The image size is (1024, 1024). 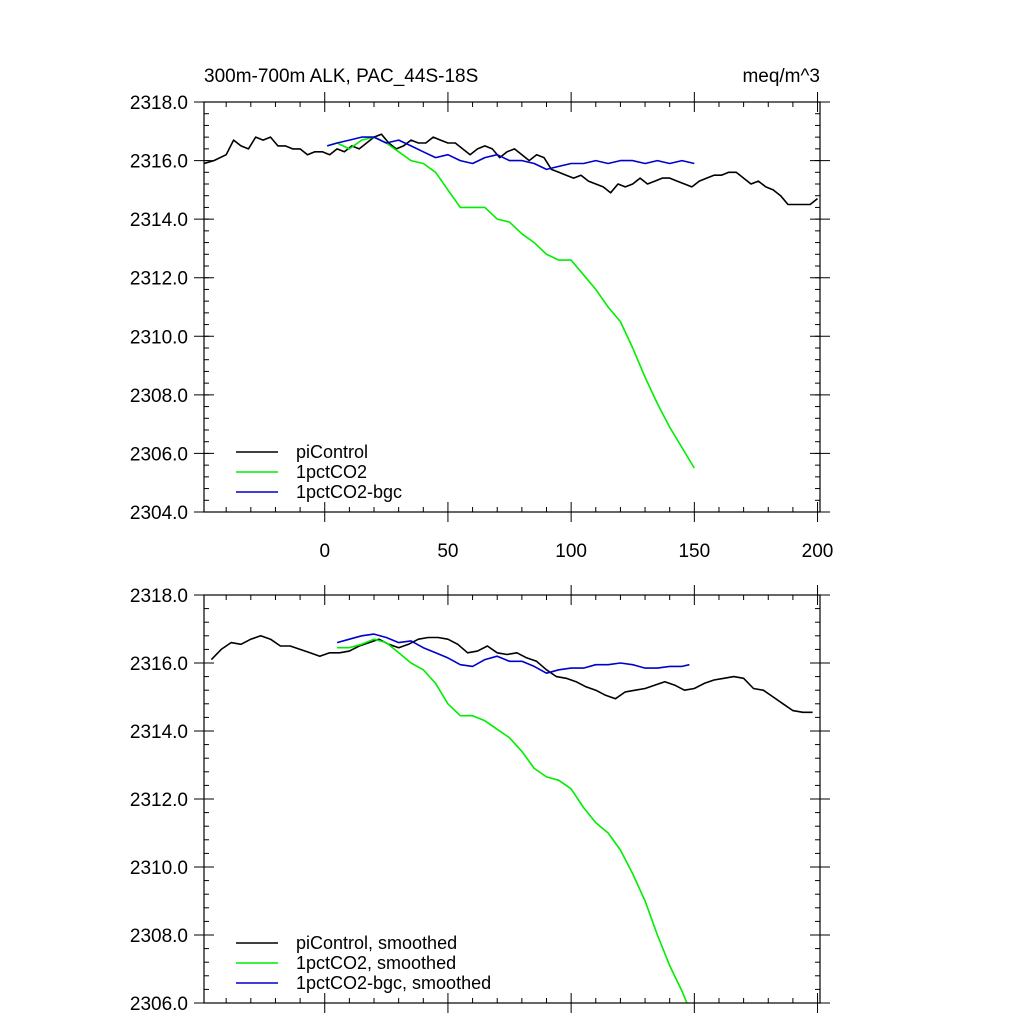 I want to click on x-tick-label: 200, so click(x=818, y=551).